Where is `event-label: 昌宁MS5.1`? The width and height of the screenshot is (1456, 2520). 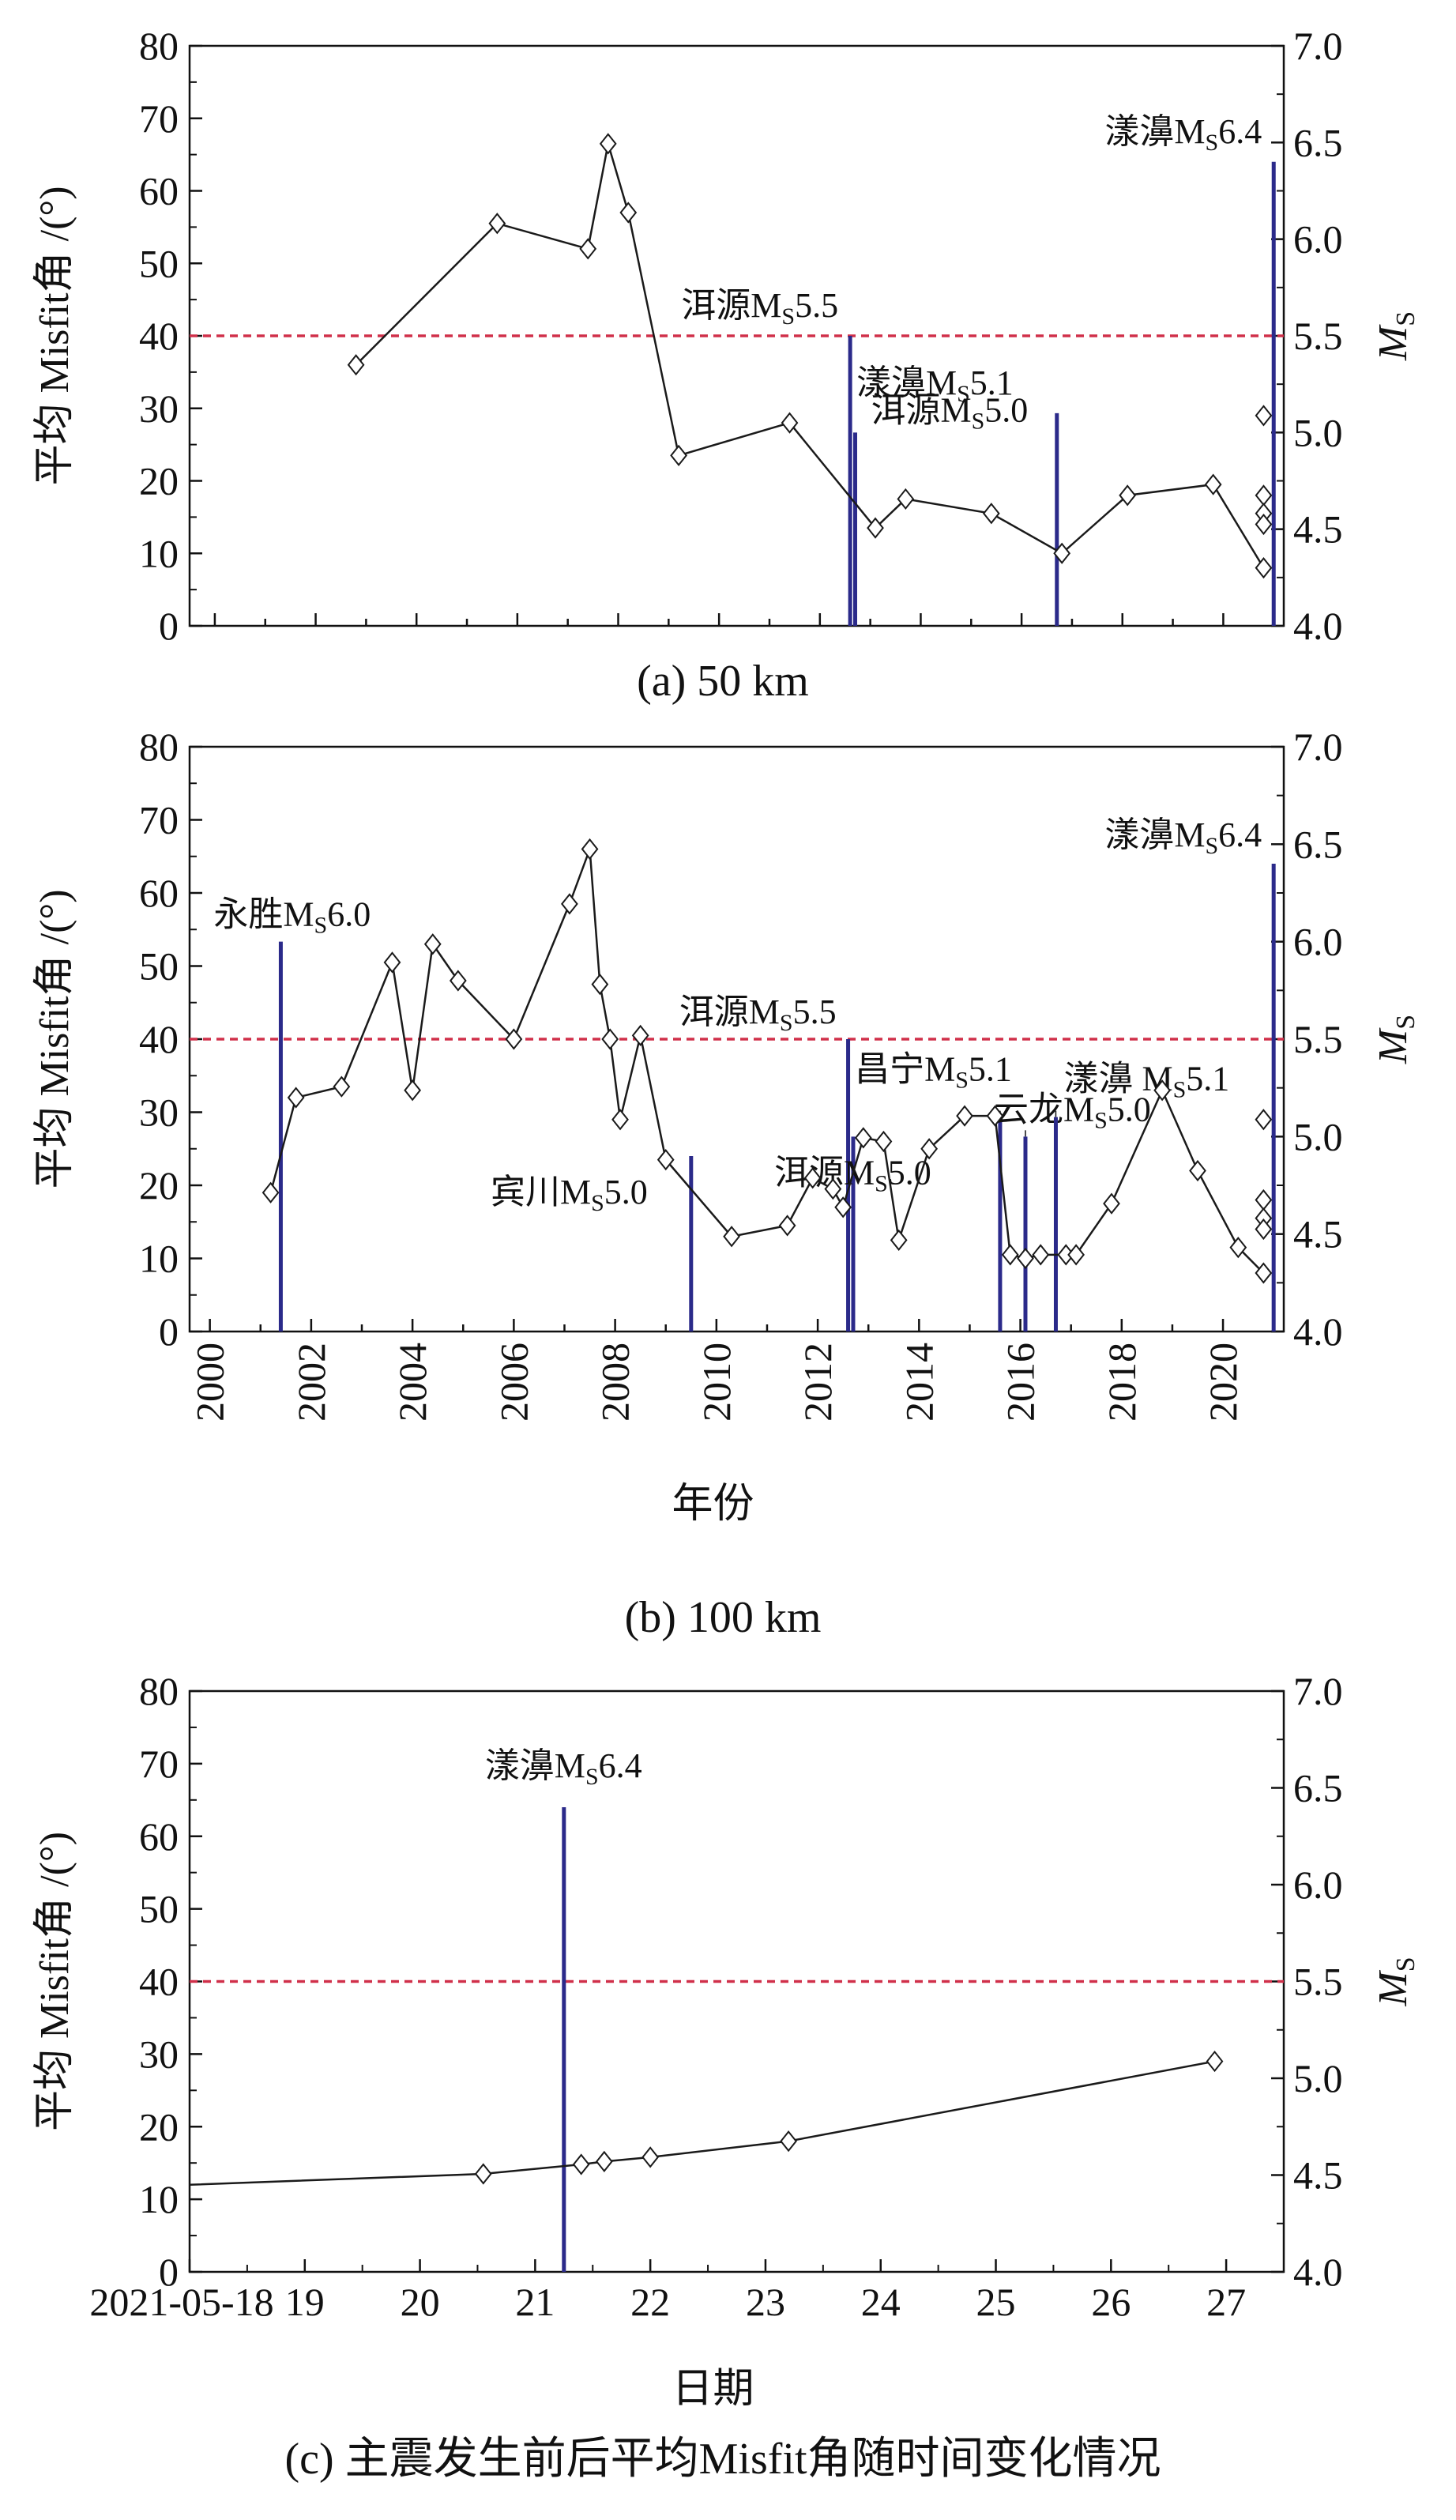 event-label: 昌宁MS5.1 is located at coordinates (933, 1072).